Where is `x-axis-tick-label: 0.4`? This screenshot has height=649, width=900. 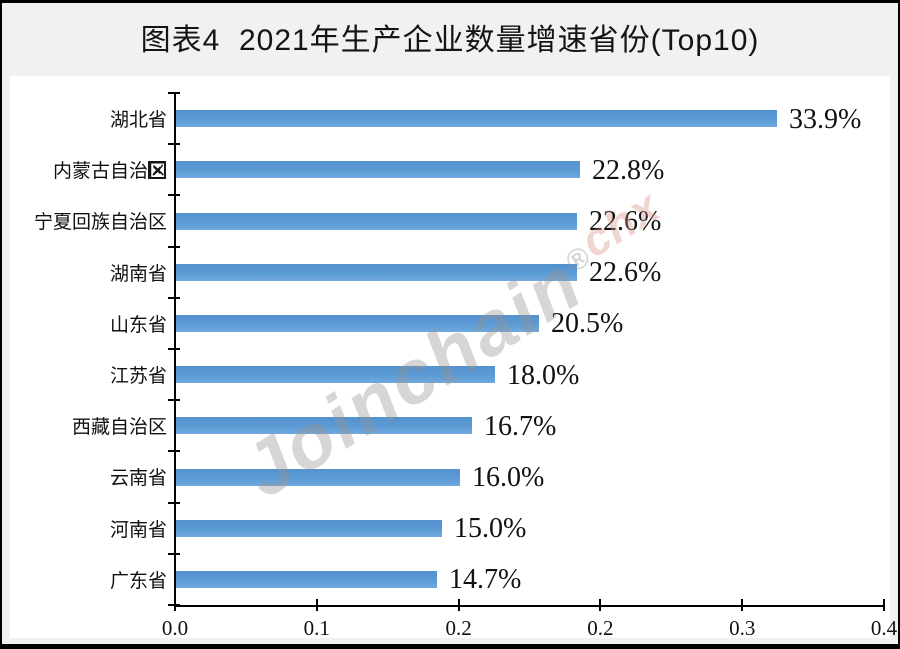 x-axis-tick-label: 0.4 is located at coordinates (884, 628).